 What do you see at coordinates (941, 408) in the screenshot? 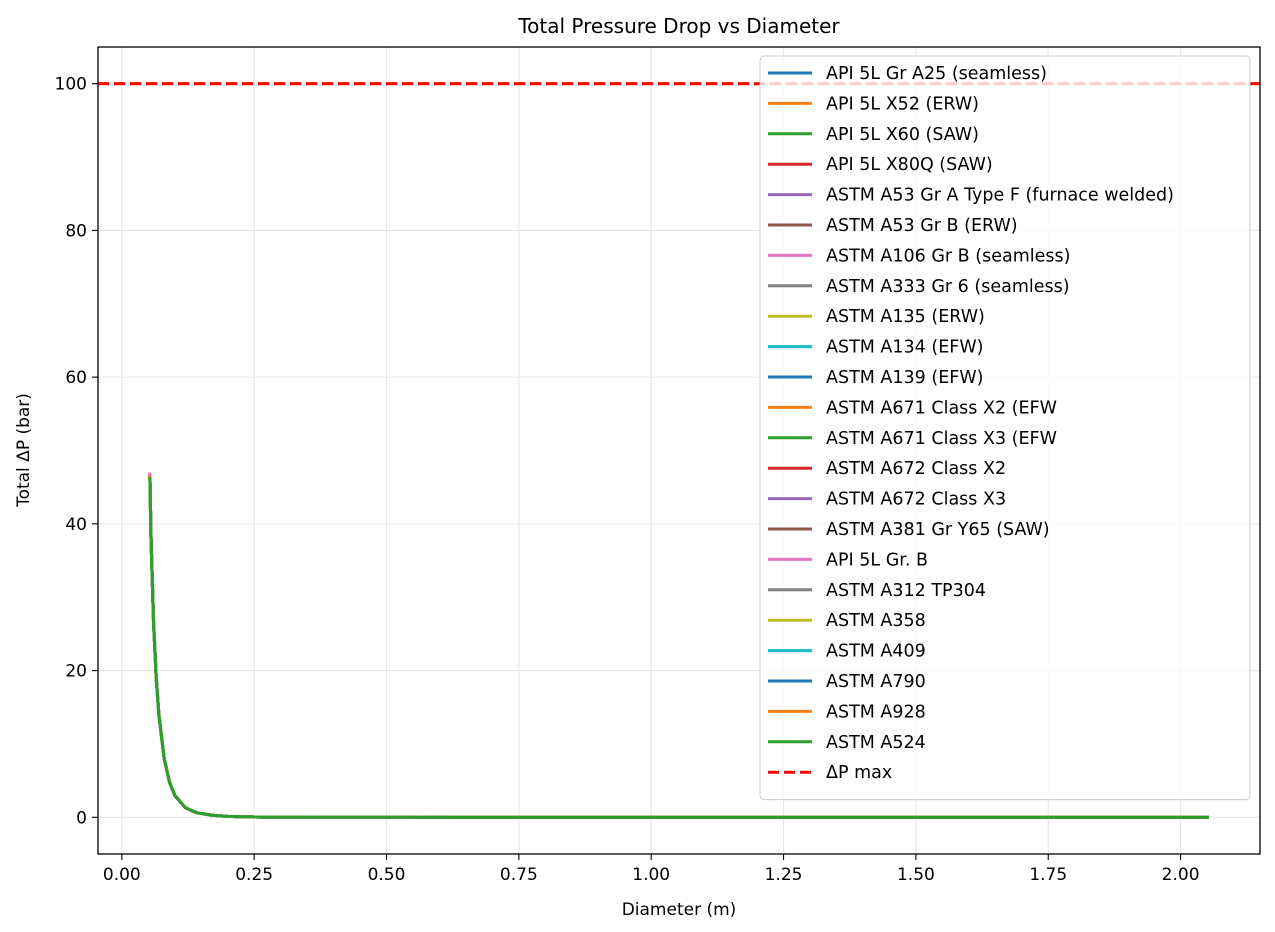
I see `legend-label: ASTM A671 Class X2 (EFW` at bounding box center [941, 408].